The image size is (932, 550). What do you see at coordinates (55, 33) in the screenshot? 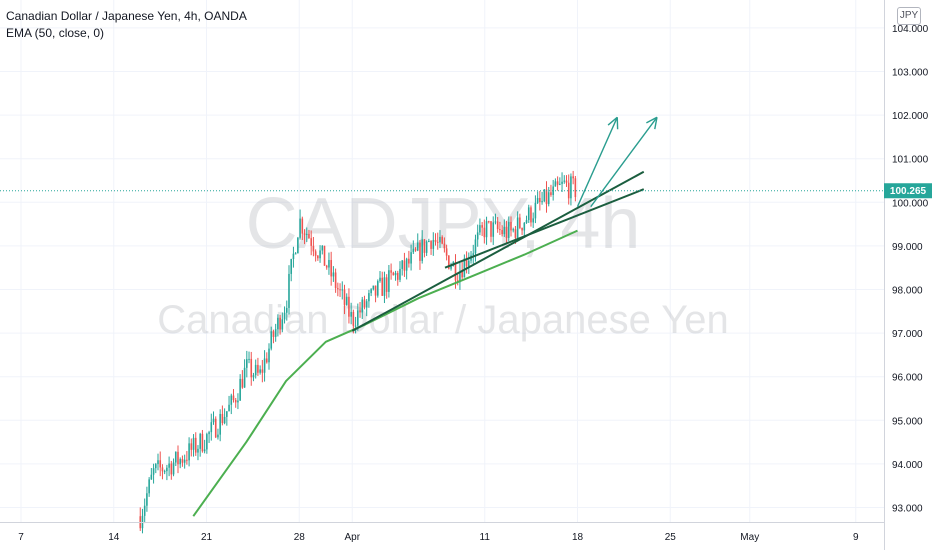
I see `indicator-label: EMA (50, close, 0)` at bounding box center [55, 33].